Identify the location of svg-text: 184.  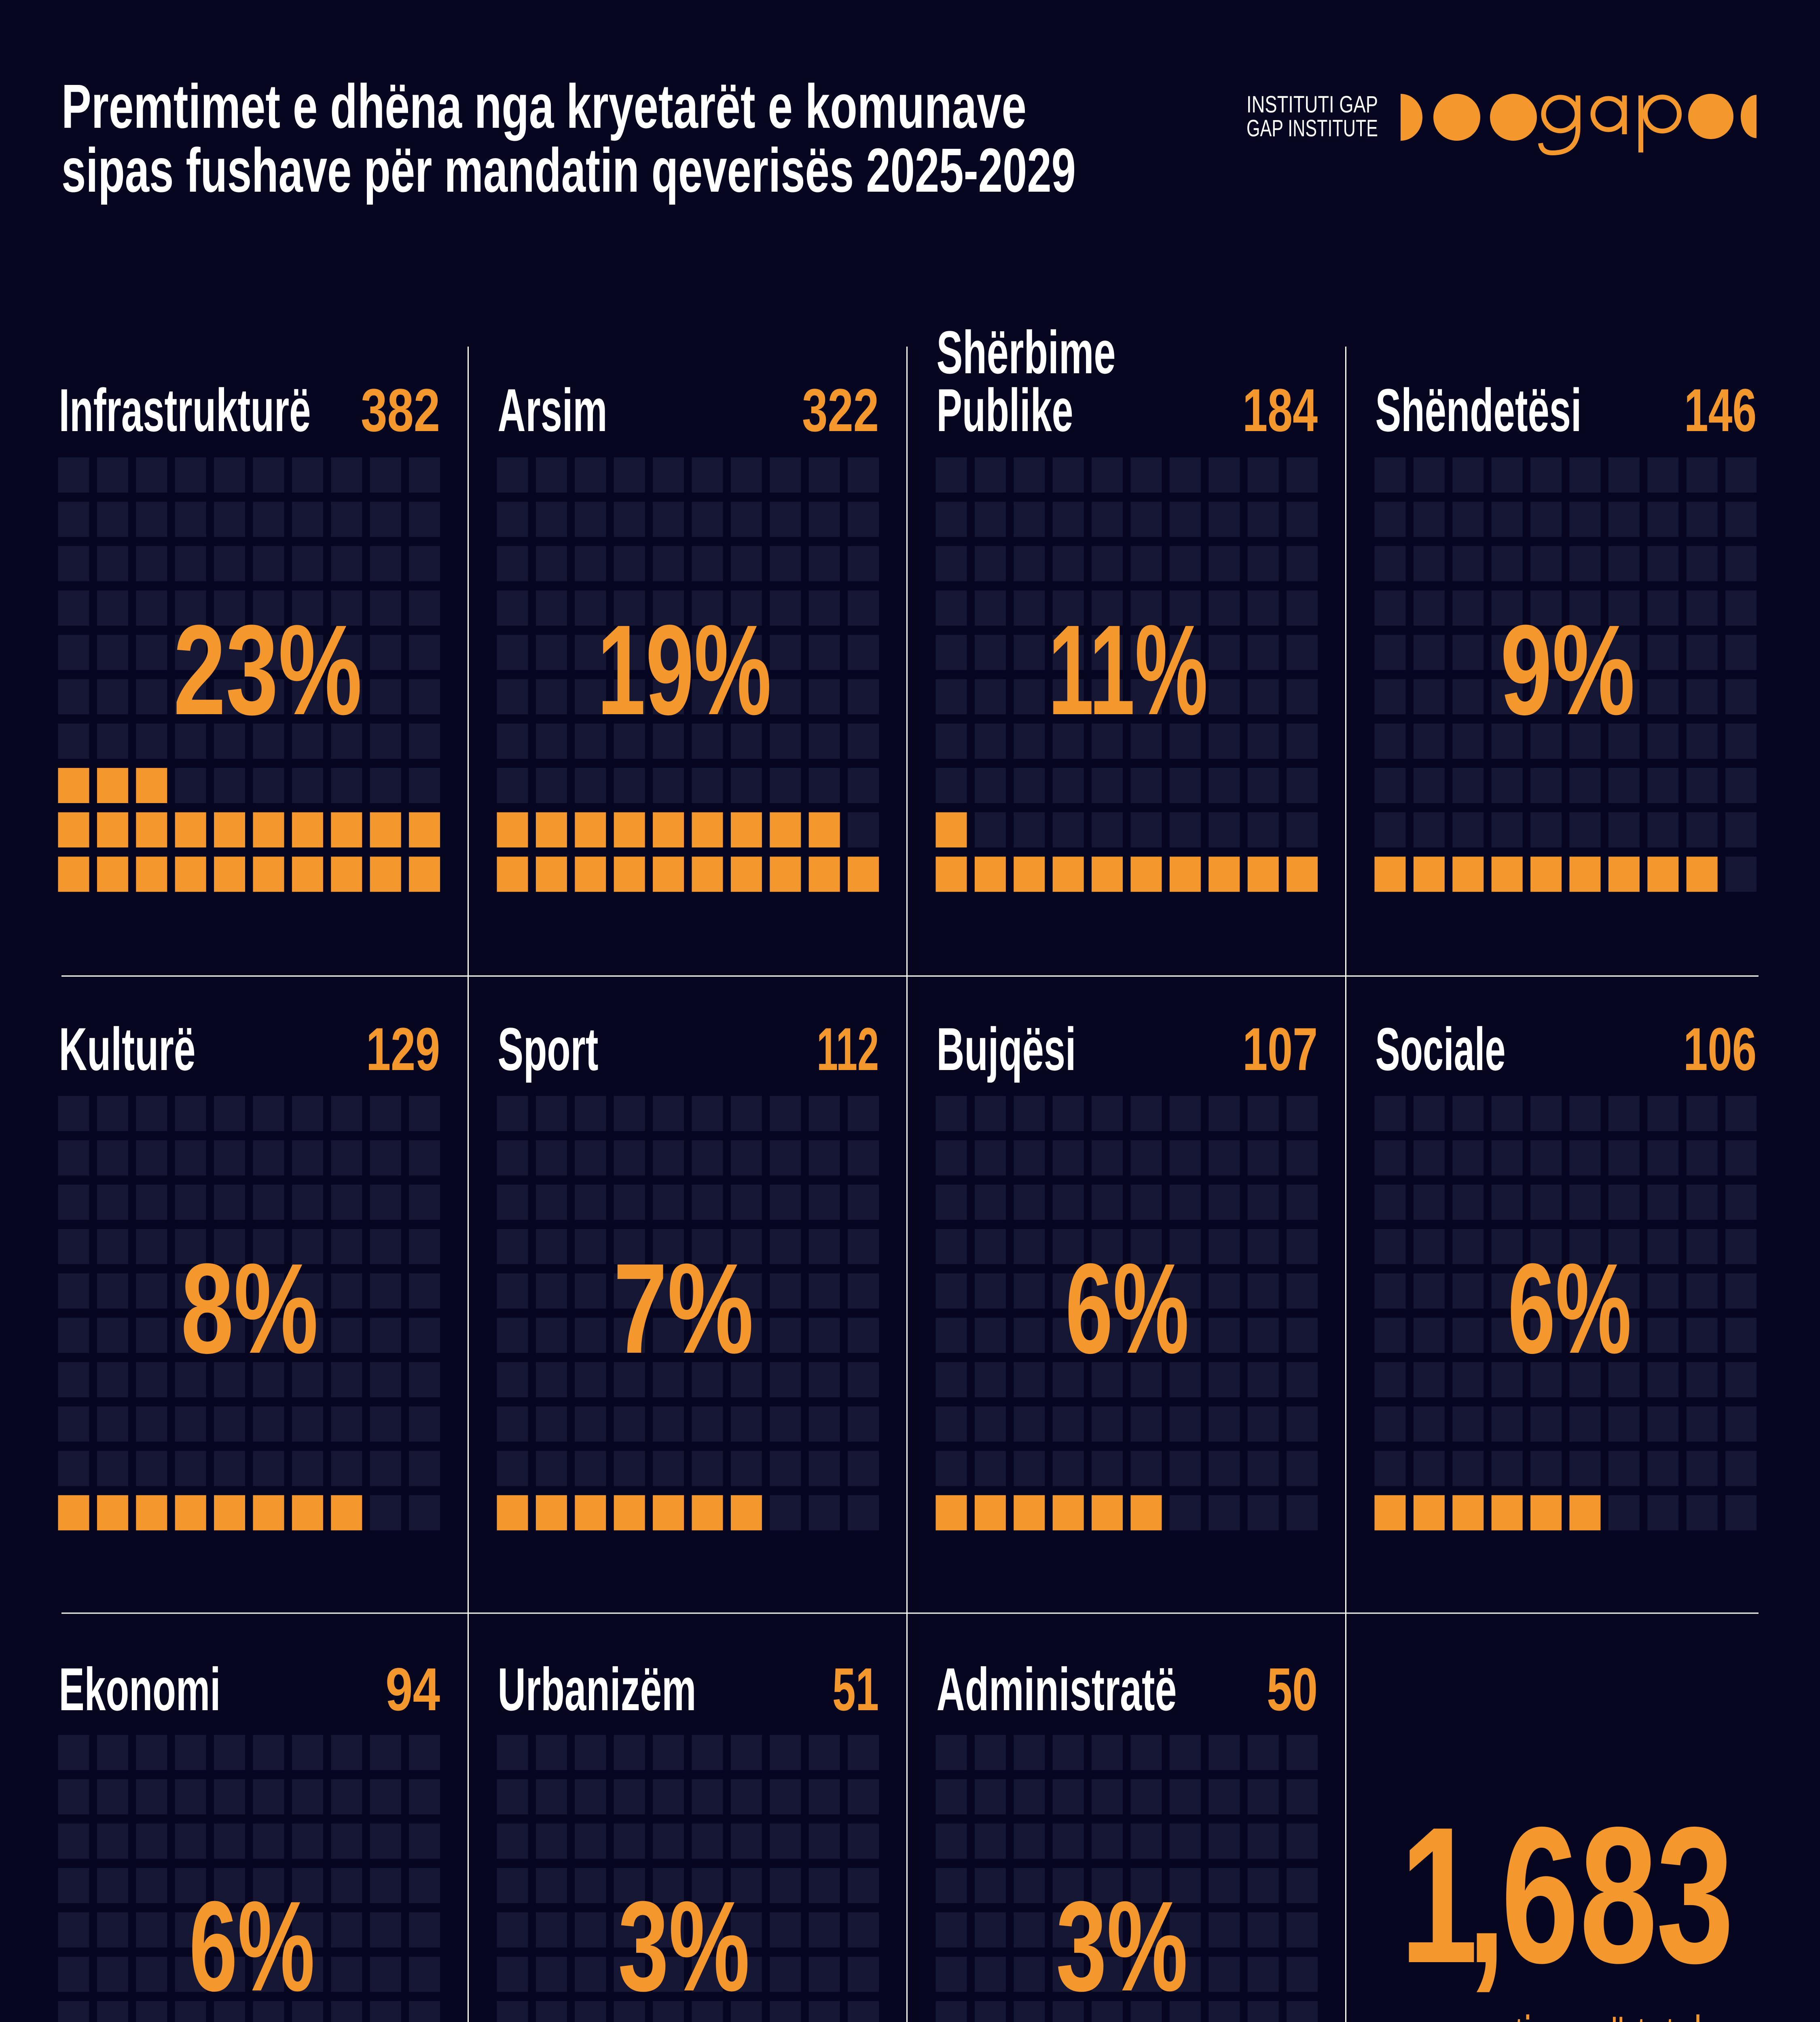
(1280, 410).